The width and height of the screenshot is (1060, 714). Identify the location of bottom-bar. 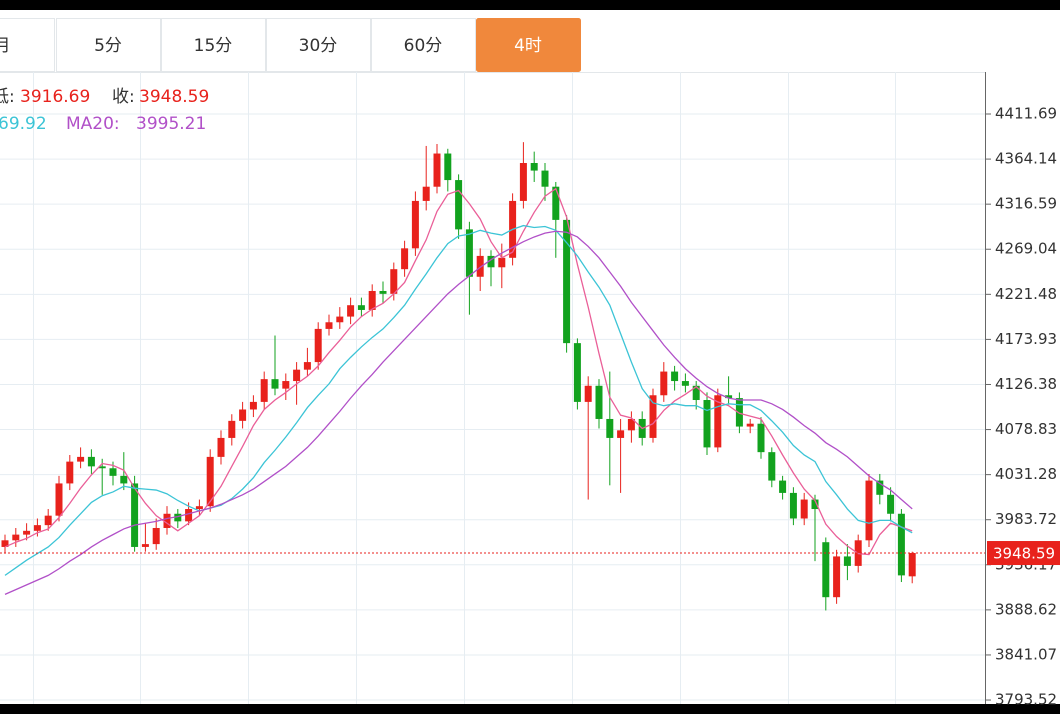
(530, 709).